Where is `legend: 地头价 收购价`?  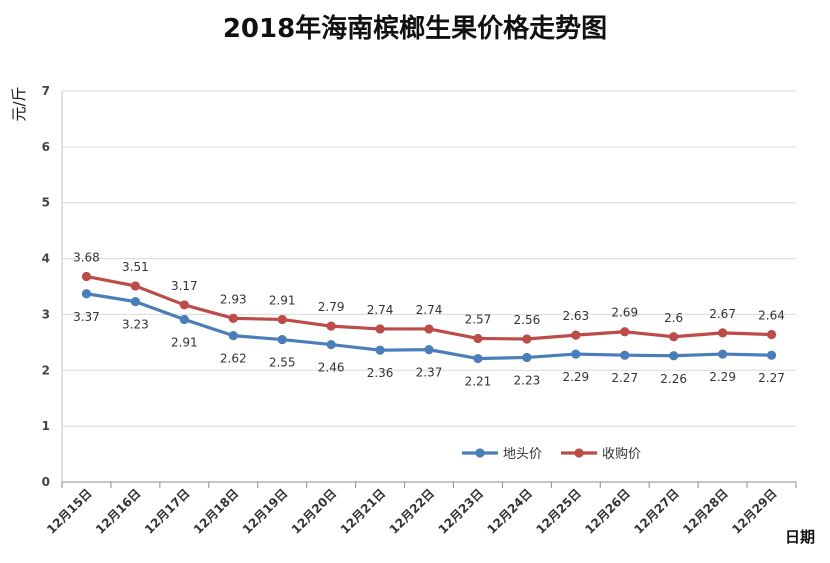 legend: 地头价 收购价 is located at coordinates (551, 454).